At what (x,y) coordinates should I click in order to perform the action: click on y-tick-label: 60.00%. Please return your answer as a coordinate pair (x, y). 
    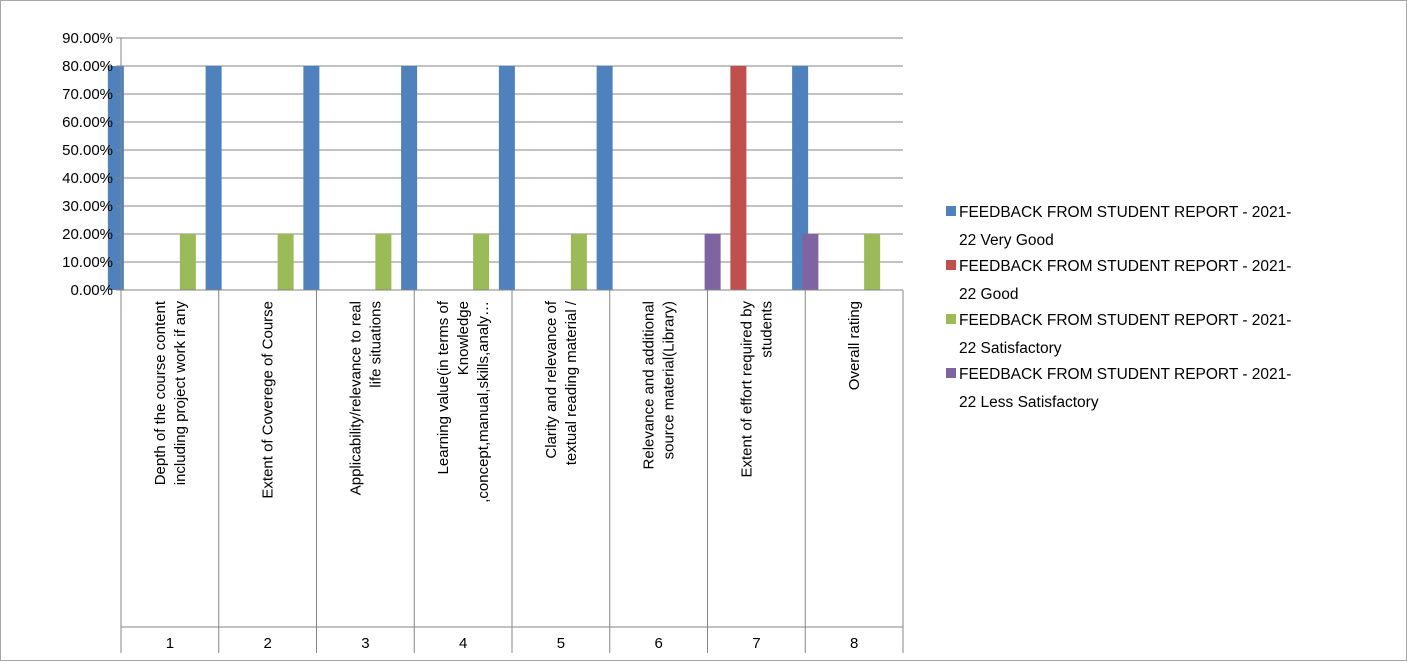
    Looking at the image, I should click on (87, 122).